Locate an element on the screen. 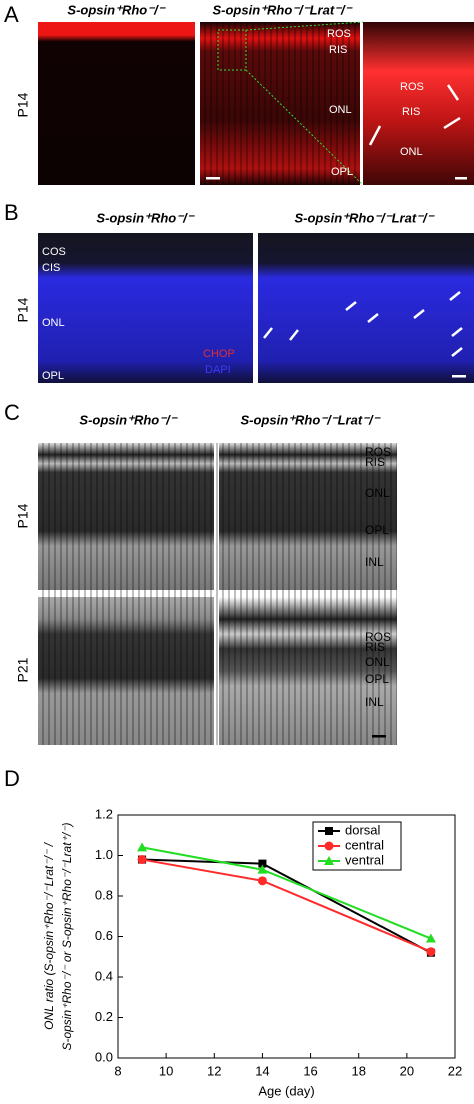  y-tick-label: 0.6 is located at coordinates (104, 935).